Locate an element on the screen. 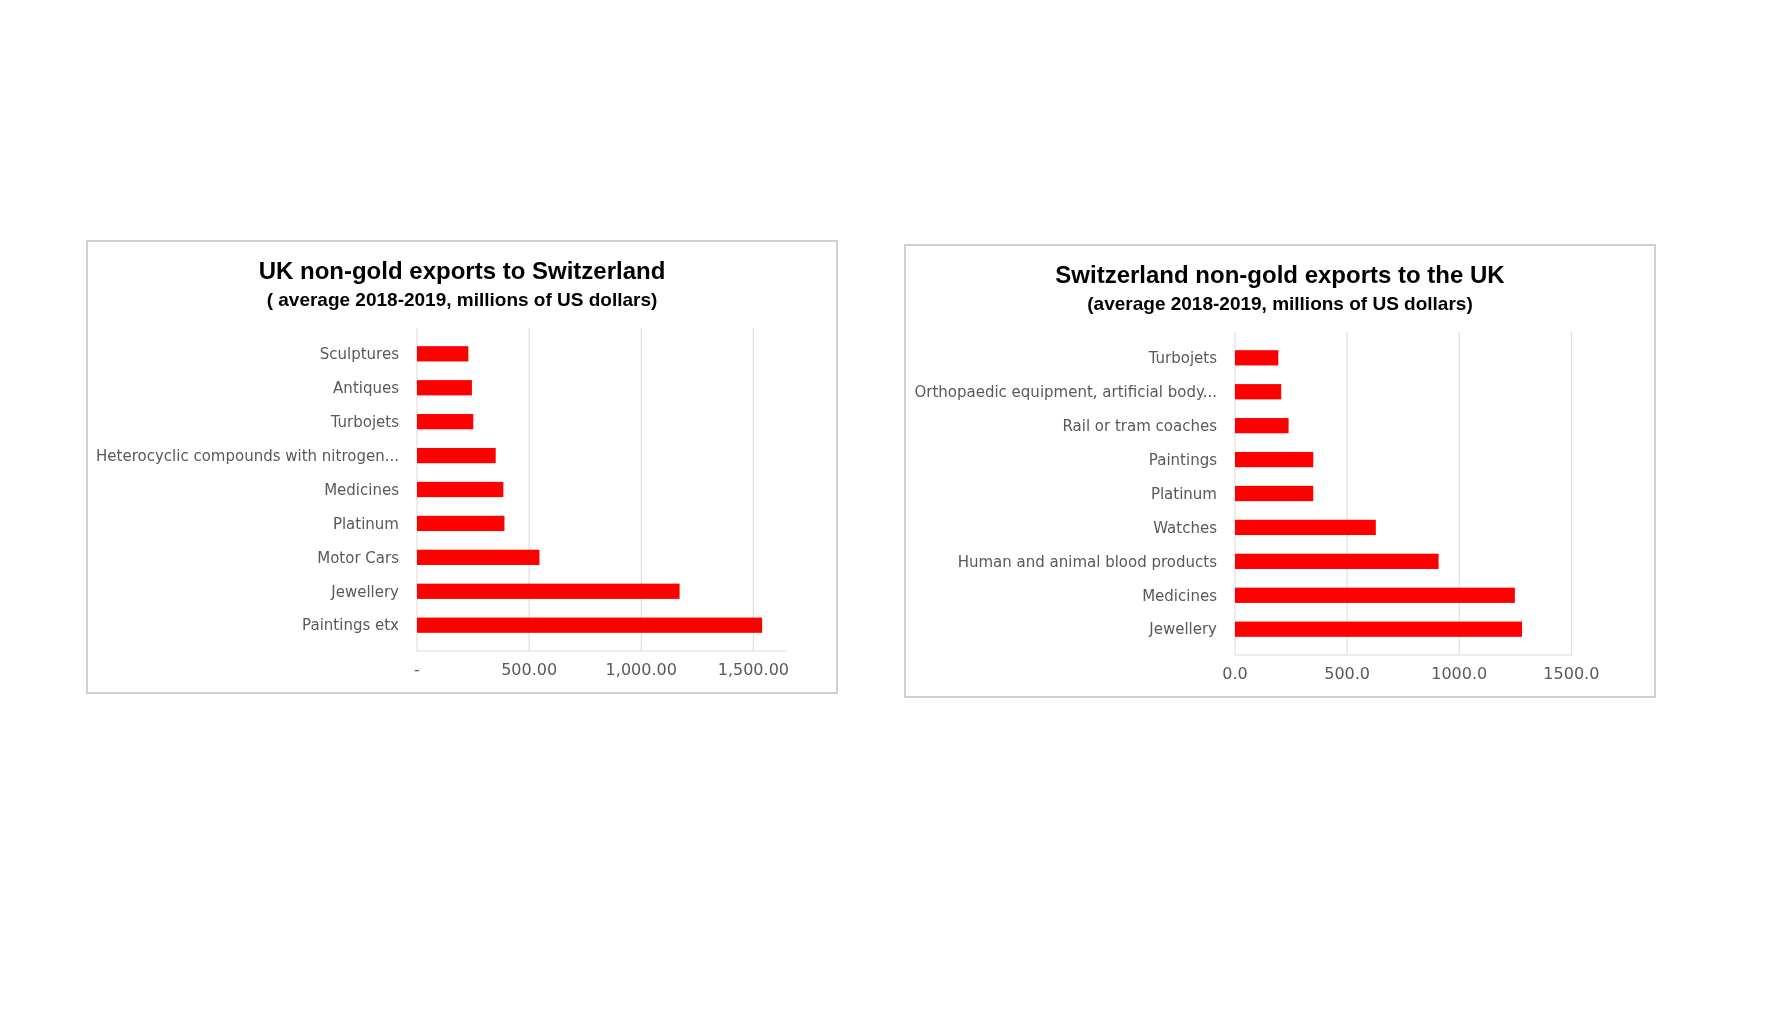  x-tick-label: 0.0 is located at coordinates (1235, 673).